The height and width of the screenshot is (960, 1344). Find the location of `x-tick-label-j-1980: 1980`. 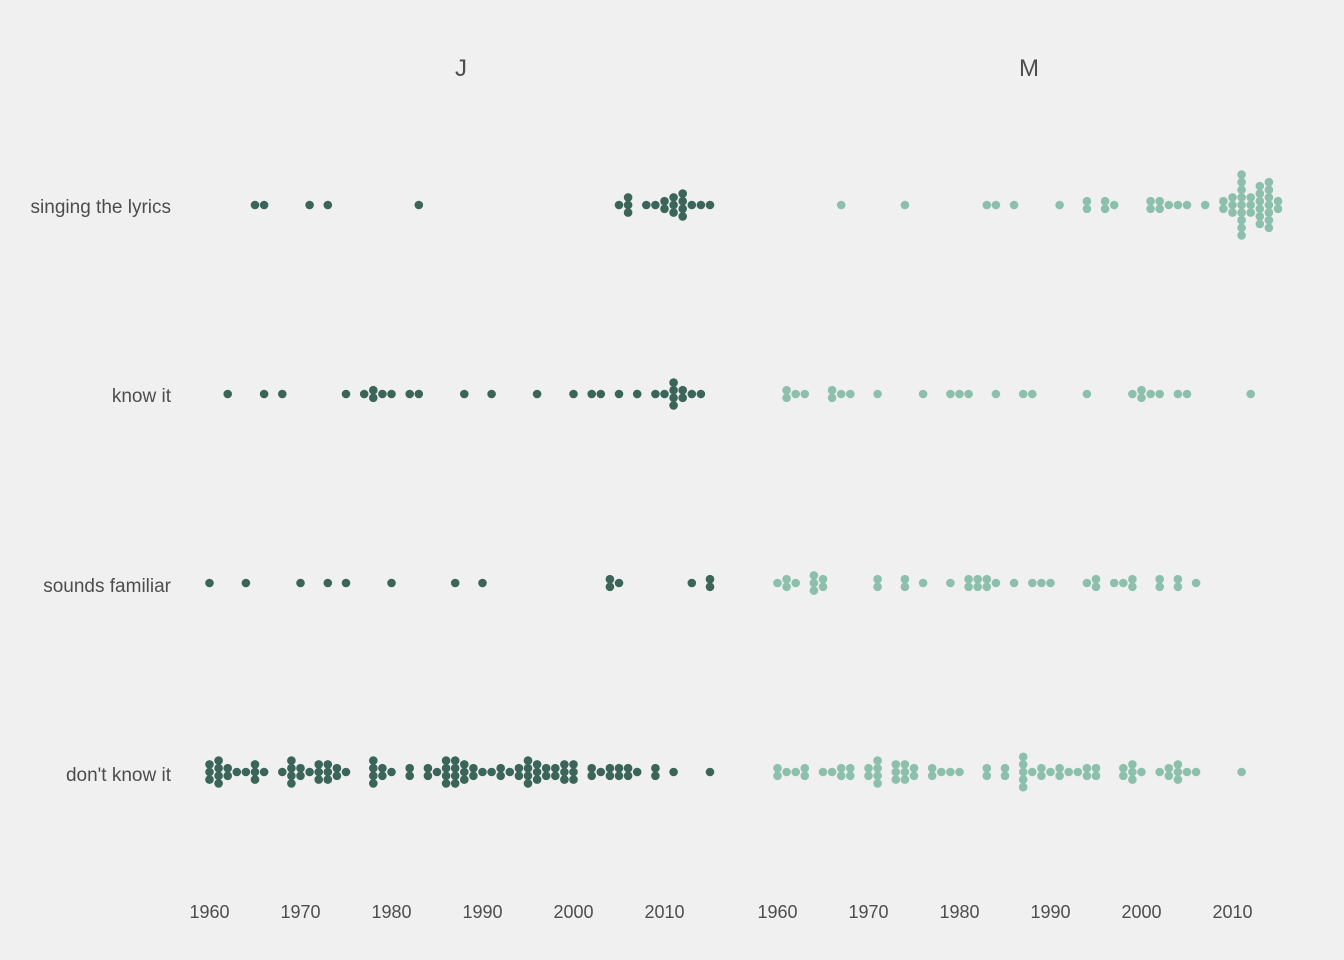

x-tick-label-j-1980: 1980 is located at coordinates (391, 912).